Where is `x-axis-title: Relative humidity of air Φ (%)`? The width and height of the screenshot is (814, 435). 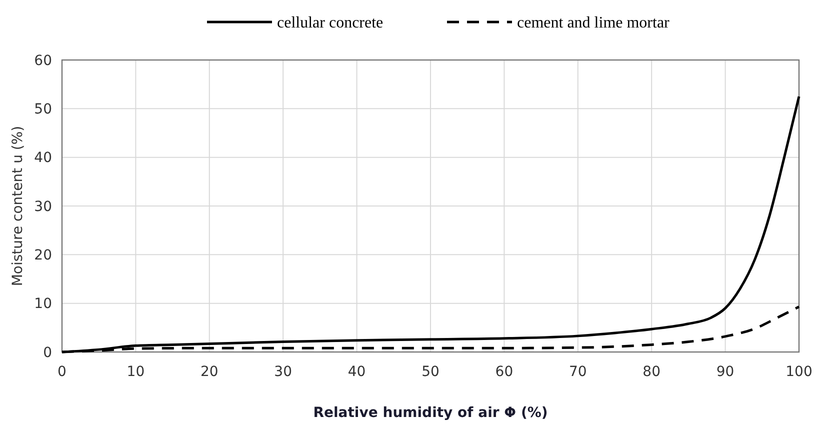 x-axis-title: Relative humidity of air Φ (%) is located at coordinates (430, 413).